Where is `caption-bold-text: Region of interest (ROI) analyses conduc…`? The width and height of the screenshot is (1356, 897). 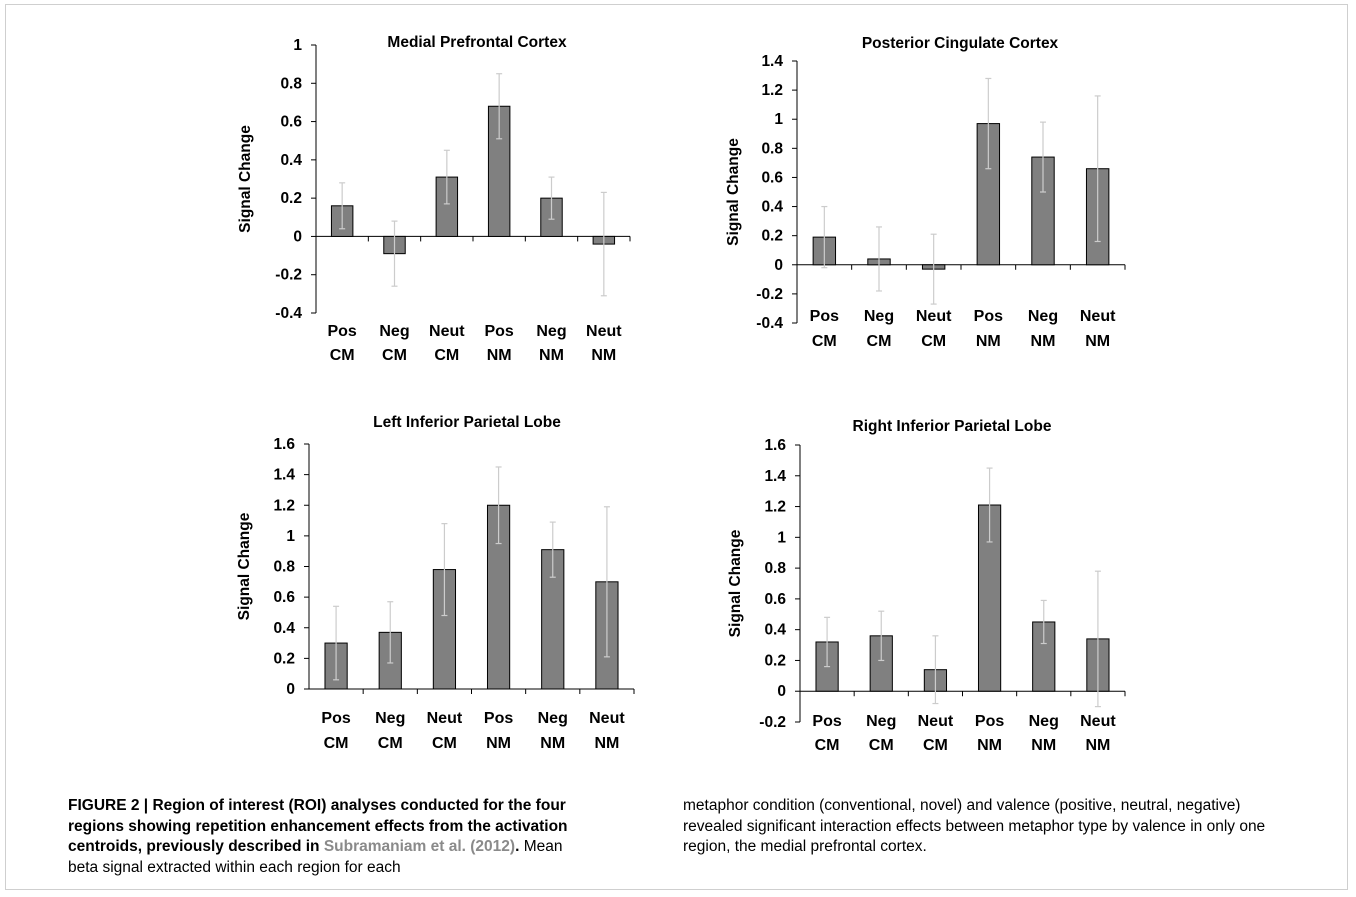 caption-bold-text: Region of interest (ROI) analyses conduc… is located at coordinates (318, 826).